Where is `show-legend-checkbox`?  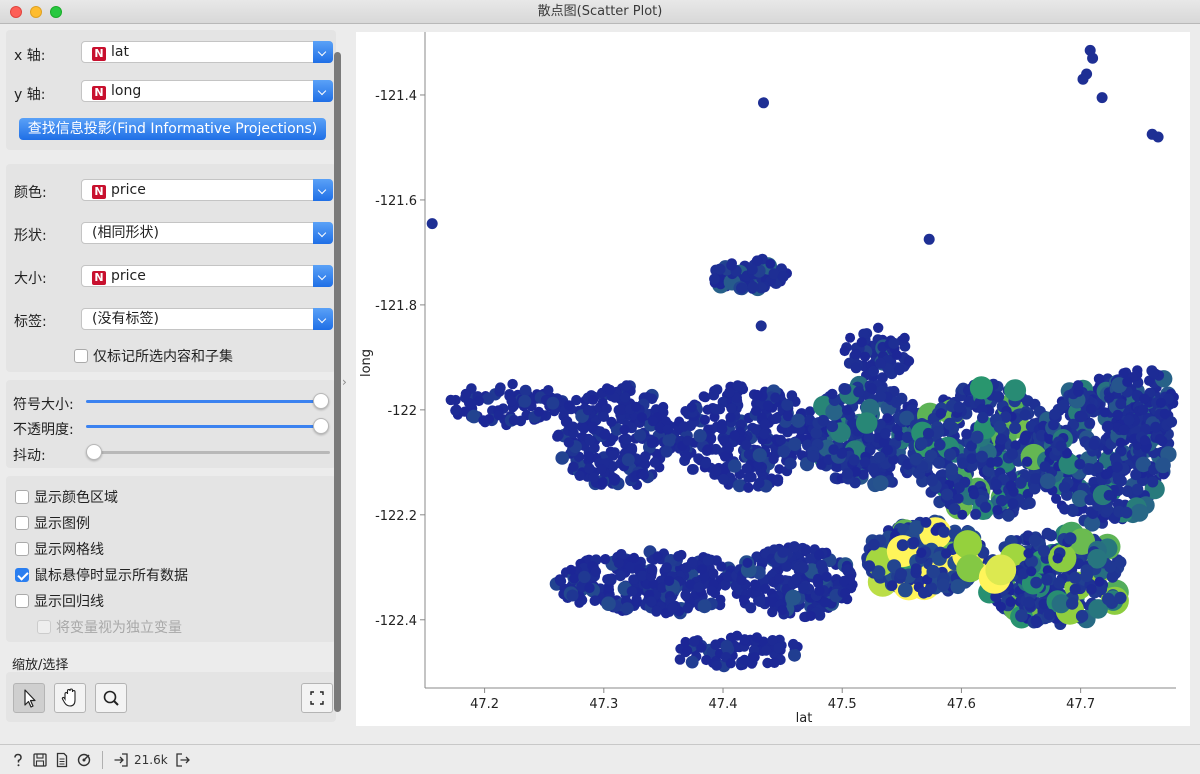 show-legend-checkbox is located at coordinates (22, 523).